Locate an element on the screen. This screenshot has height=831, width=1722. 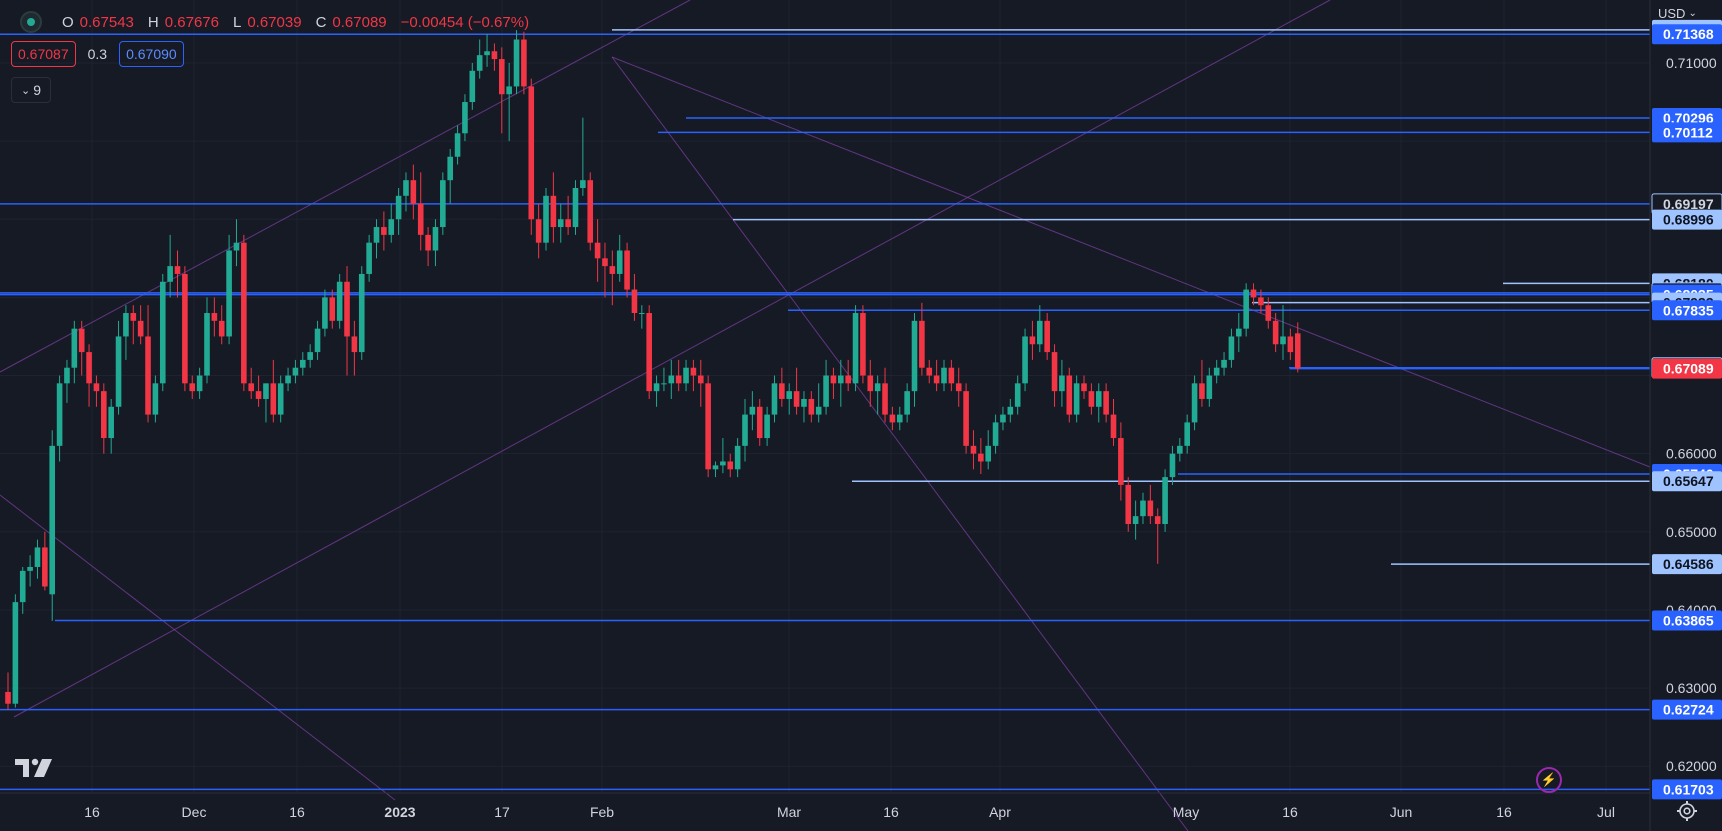
tradingview-logo-icon is located at coordinates (35, 768).